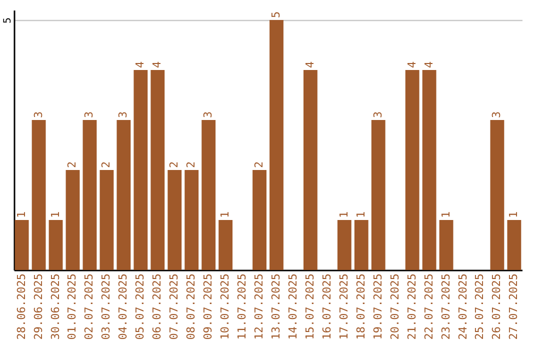  Describe the element at coordinates (293, 307) in the screenshot. I see `x-tick-label: 14.07.2025` at that location.